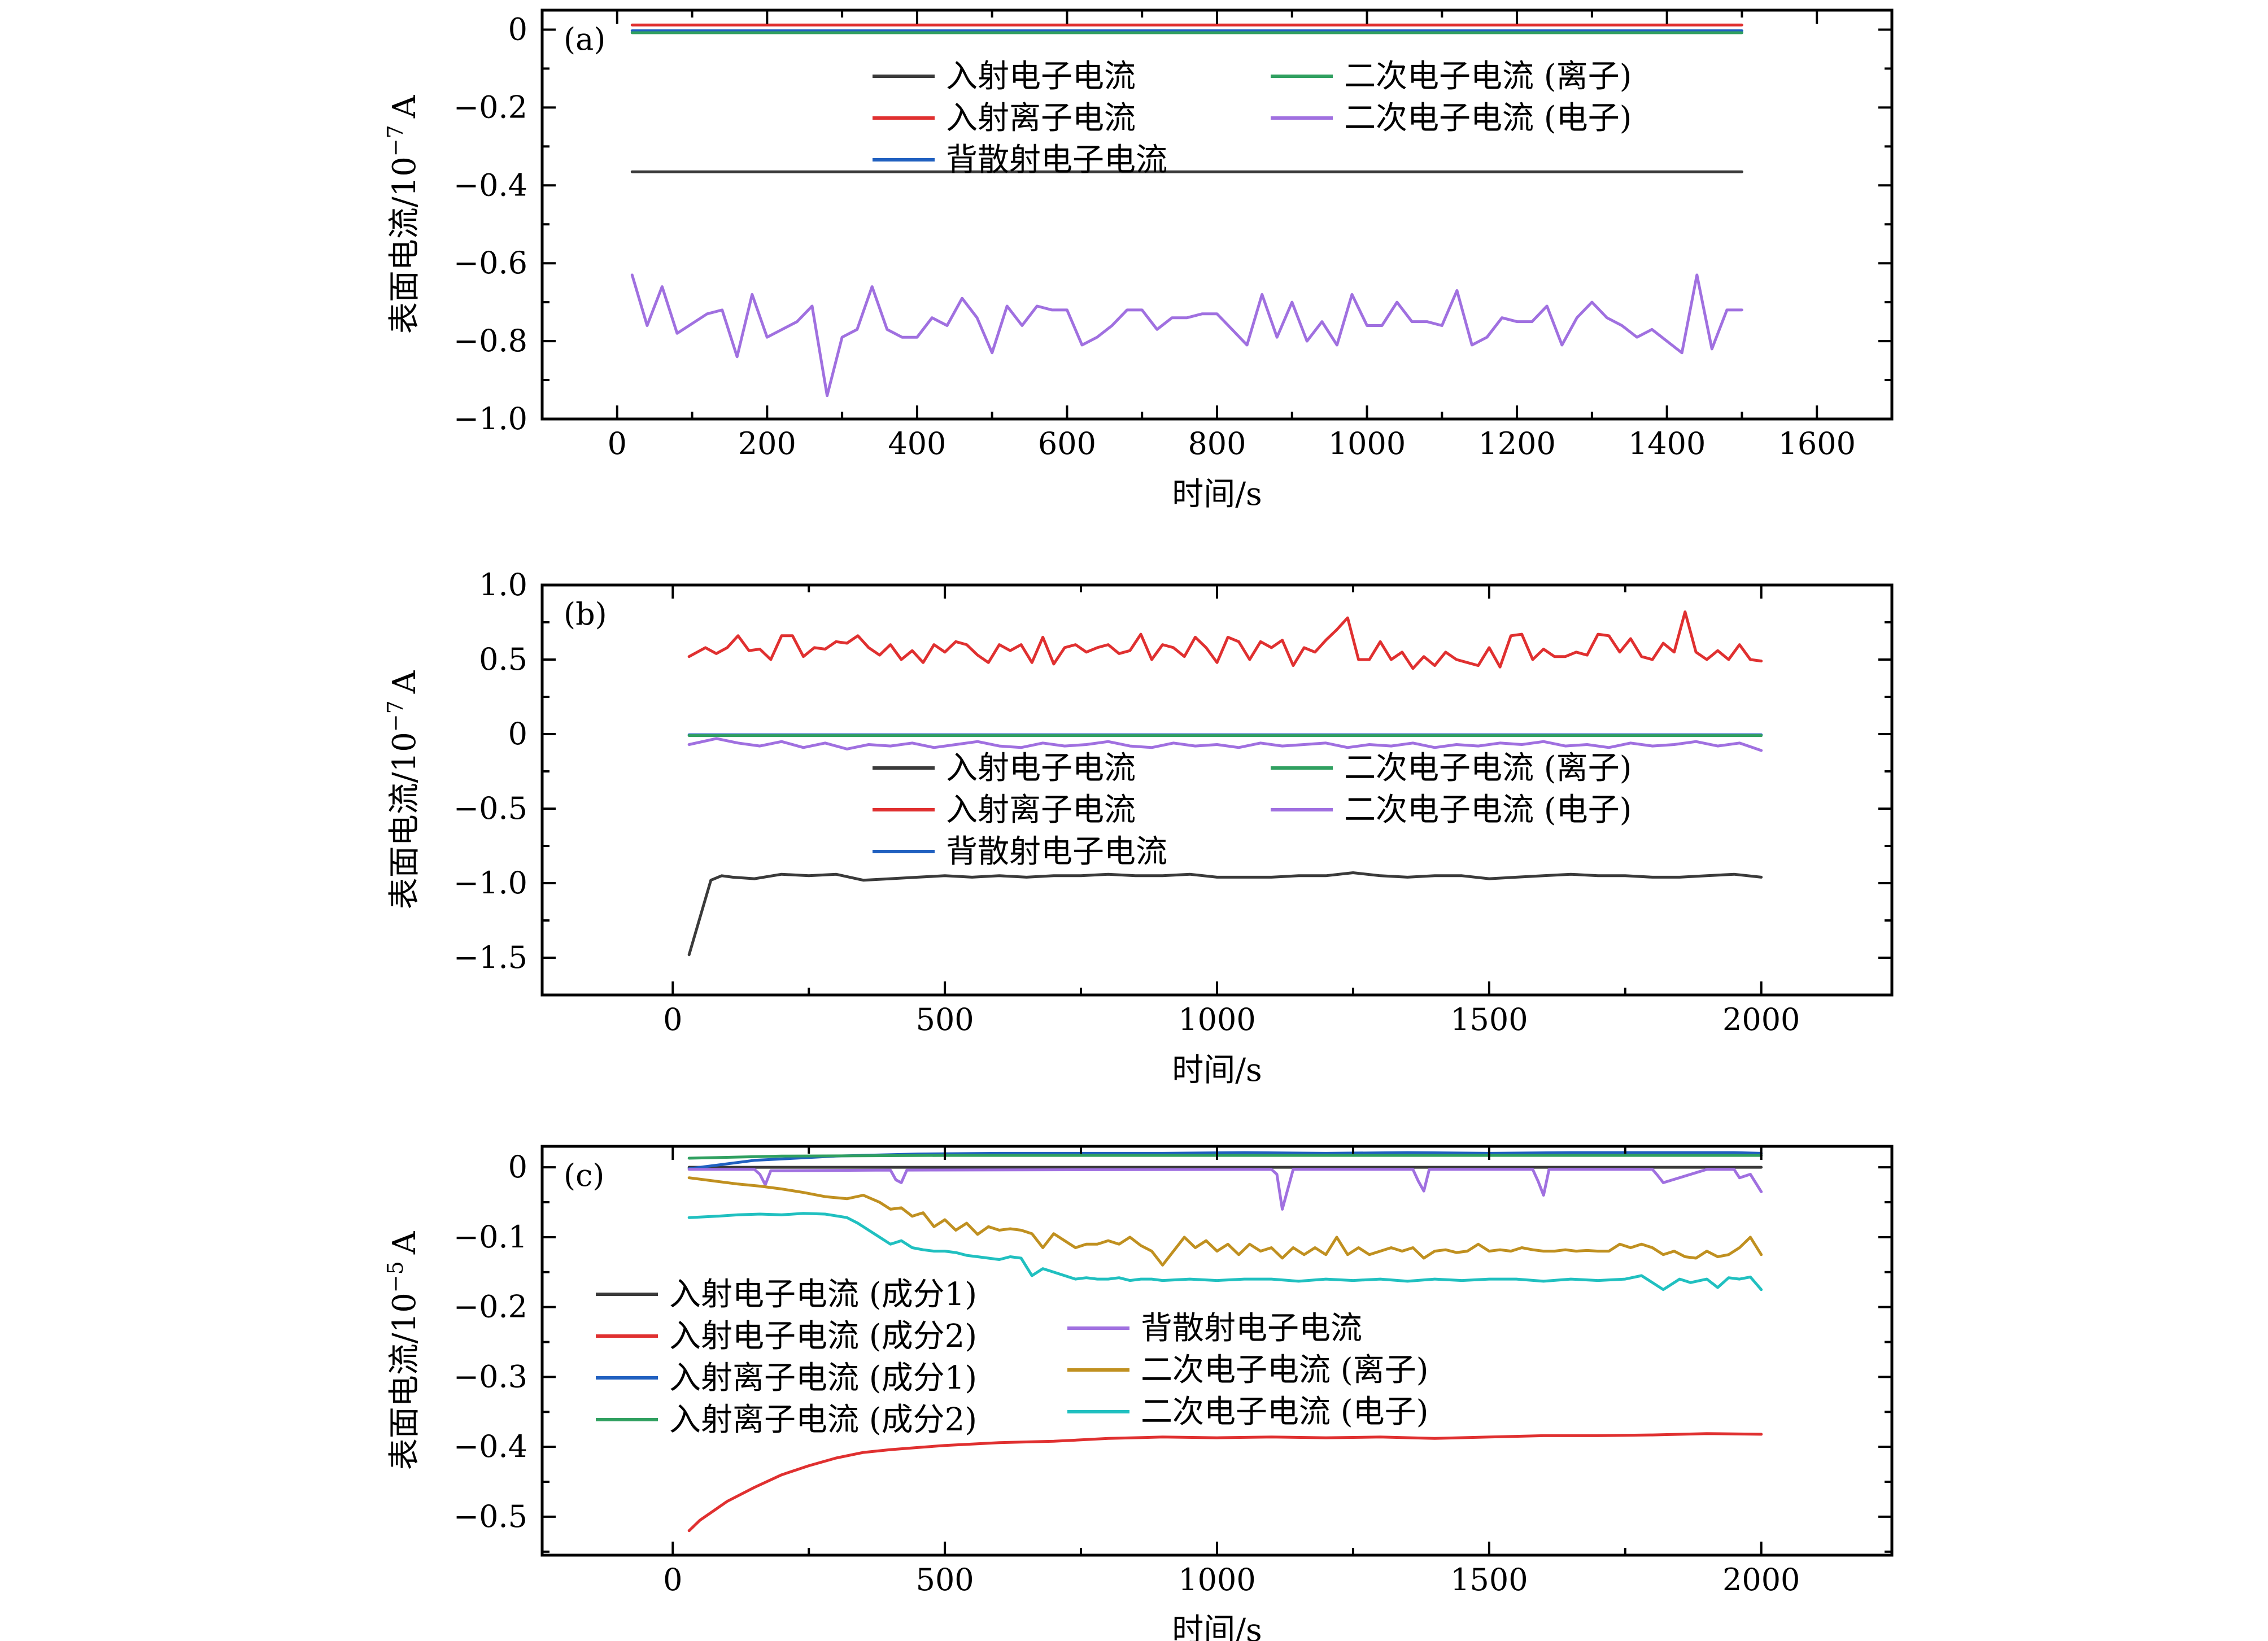 This screenshot has height=1641, width=2268. Describe the element at coordinates (490, 341) in the screenshot. I see `y-tick-label: −0.8` at that location.